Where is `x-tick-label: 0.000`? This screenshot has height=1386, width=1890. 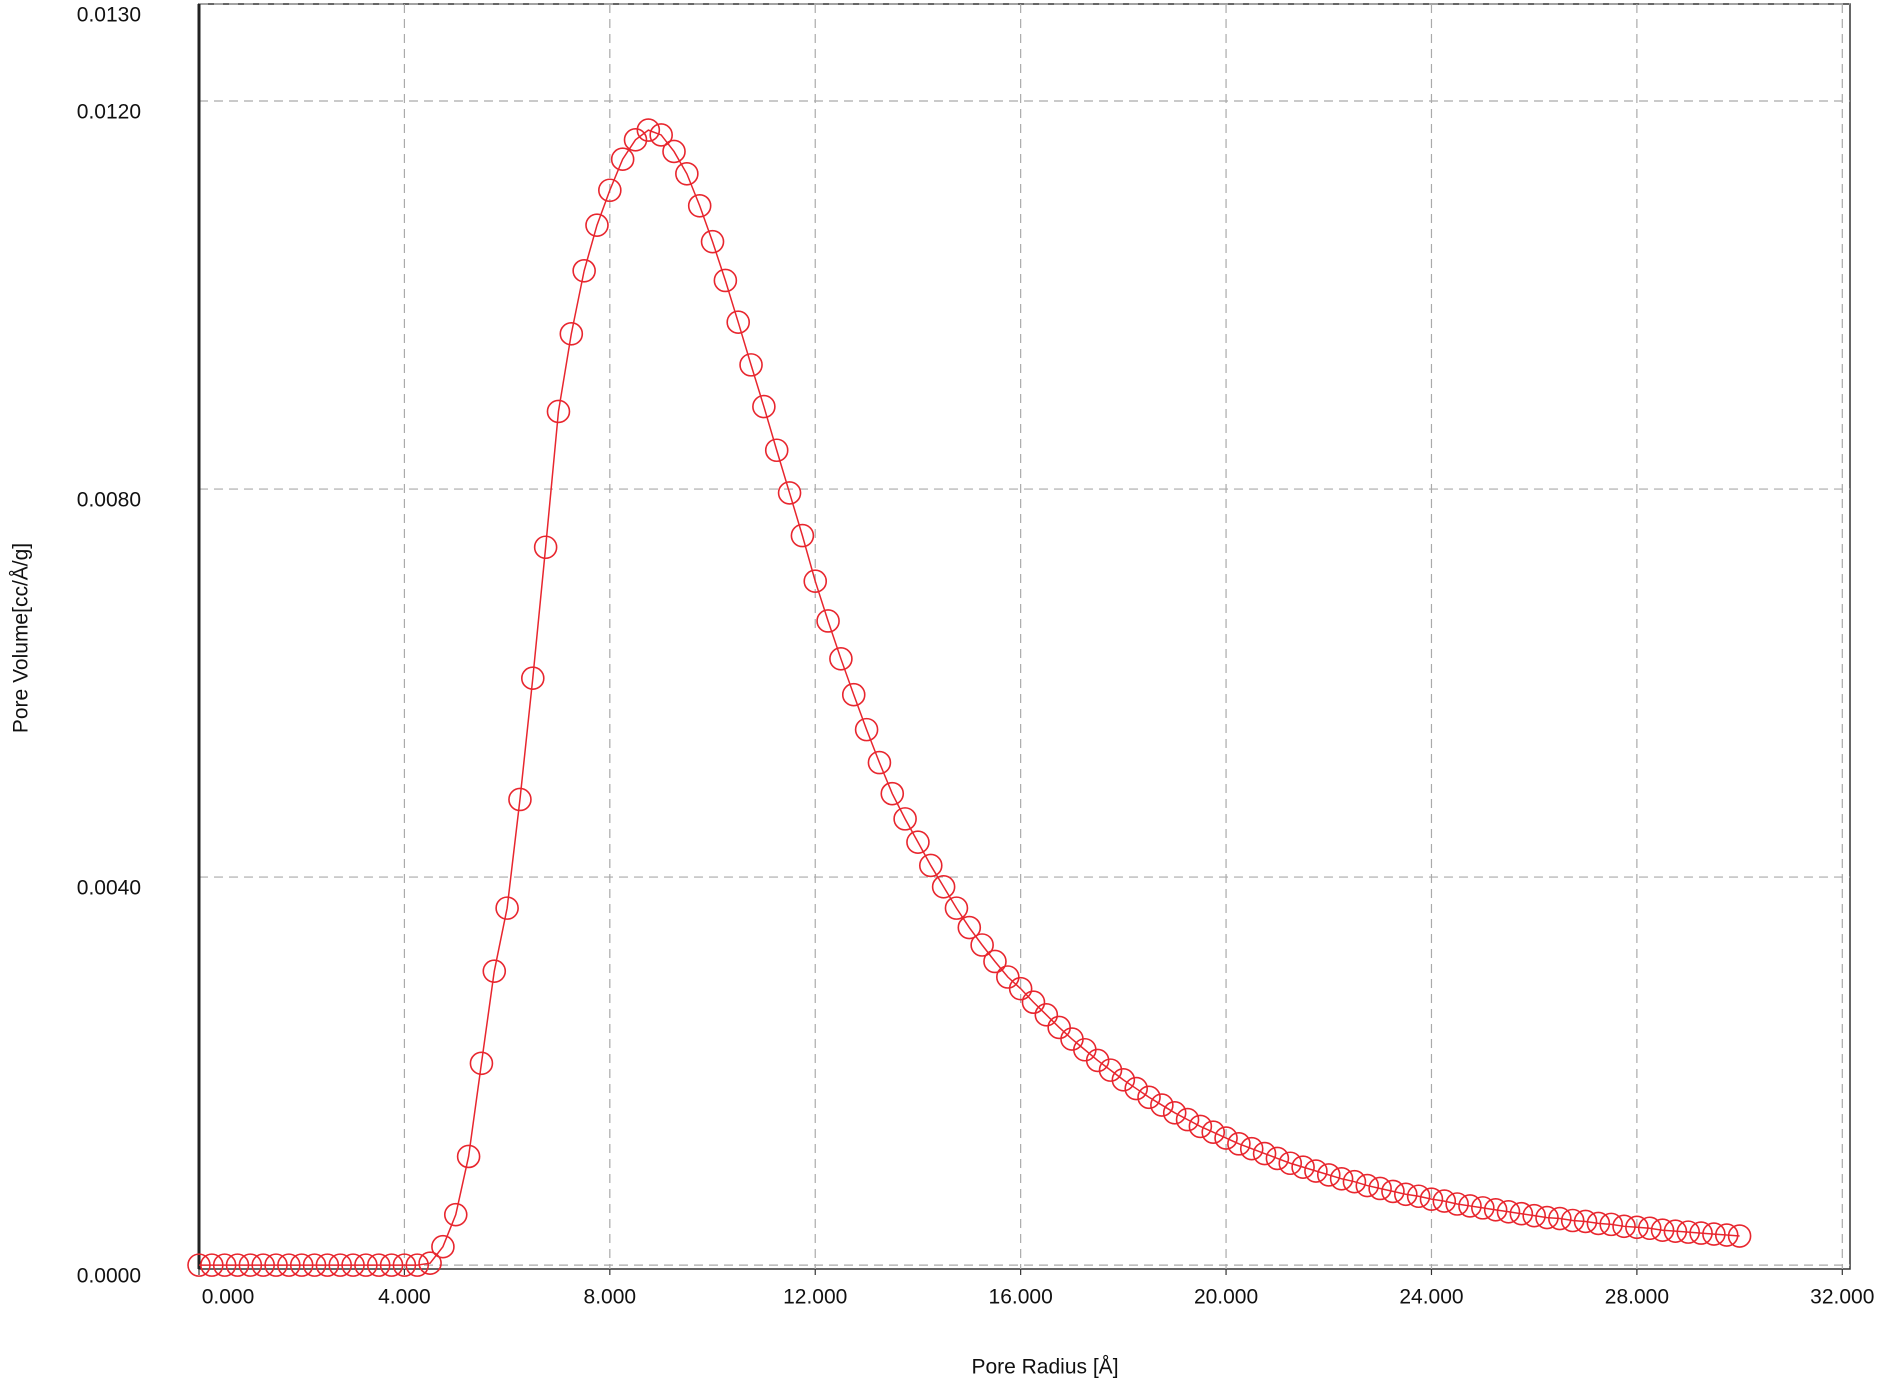 x-tick-label: 0.000 is located at coordinates (228, 1297).